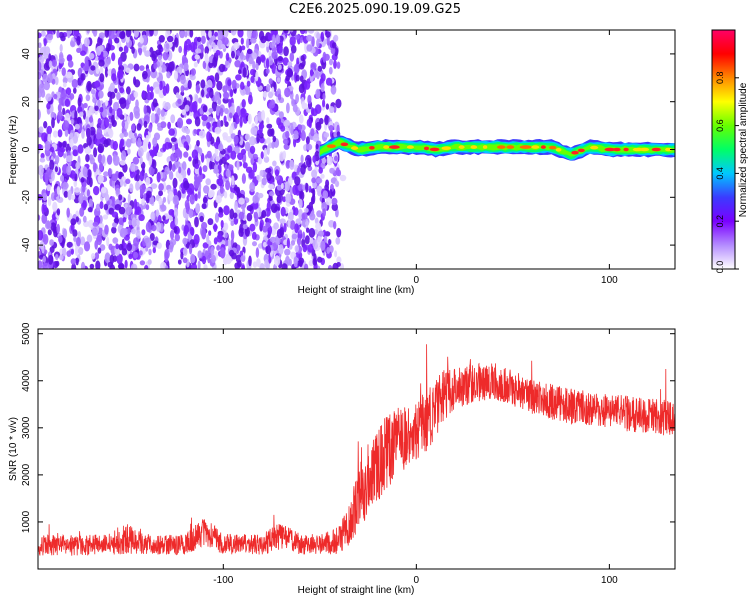 The width and height of the screenshot is (750, 600). Describe the element at coordinates (720, 78) in the screenshot. I see `colorbar-tick-label: 0.8` at that location.